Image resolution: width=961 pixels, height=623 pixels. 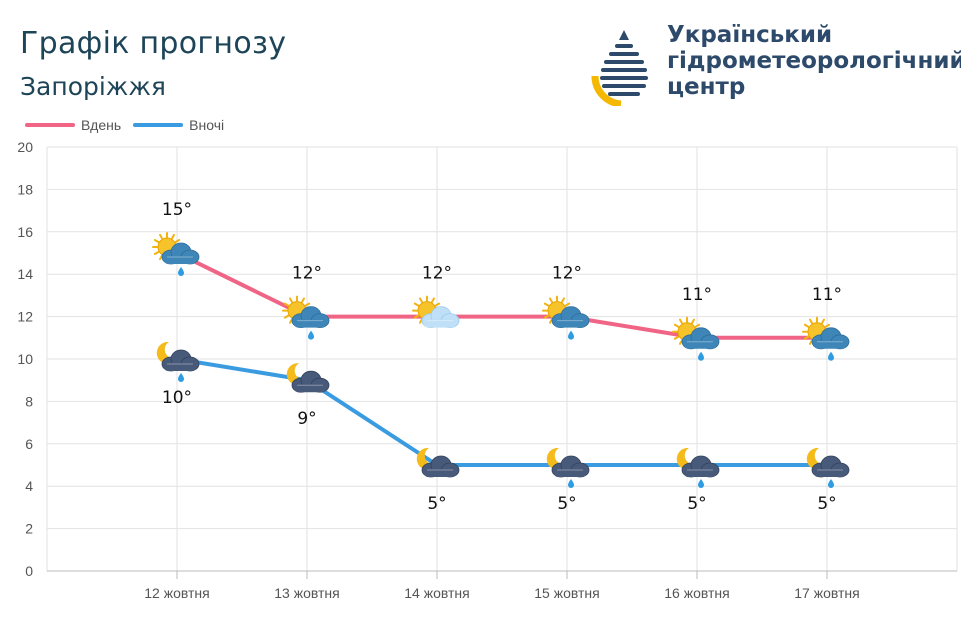 I want to click on legend-item-night: Вночі, so click(x=178, y=125).